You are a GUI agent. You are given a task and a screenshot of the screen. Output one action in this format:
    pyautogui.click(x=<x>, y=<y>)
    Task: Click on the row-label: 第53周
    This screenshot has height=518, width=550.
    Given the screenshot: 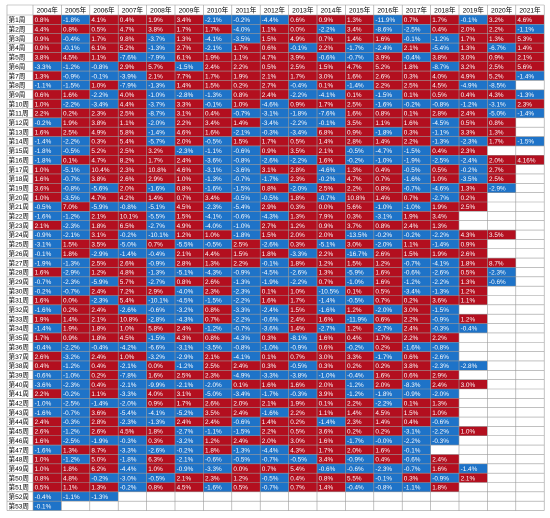 What is the action you would take?
    pyautogui.click(x=19, y=505)
    